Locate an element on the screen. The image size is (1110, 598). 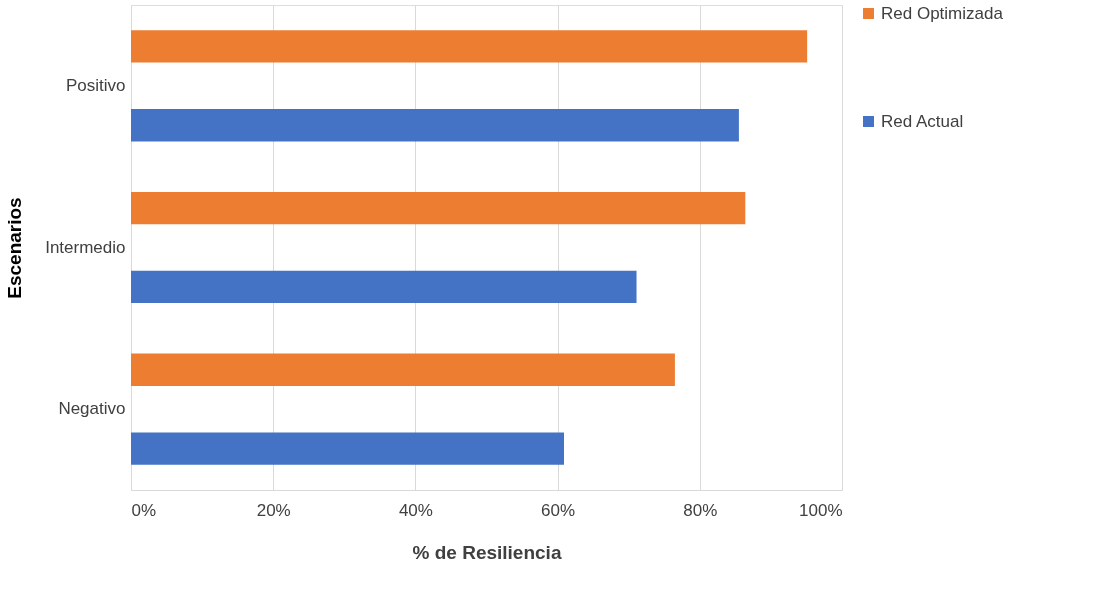
legend-label: Red Optimizada is located at coordinates (942, 13).